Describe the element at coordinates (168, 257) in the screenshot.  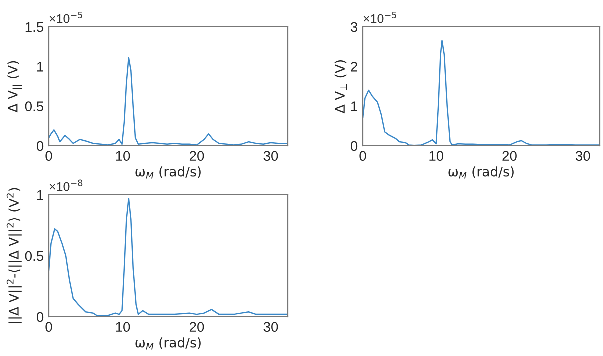
I see `line-series` at that location.